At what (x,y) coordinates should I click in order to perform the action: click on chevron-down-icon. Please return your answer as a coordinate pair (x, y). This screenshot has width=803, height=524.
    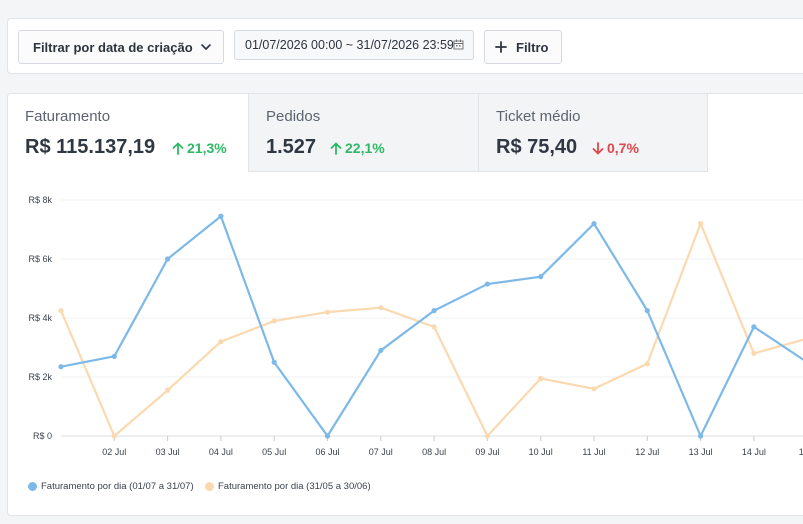
    Looking at the image, I should click on (206, 48).